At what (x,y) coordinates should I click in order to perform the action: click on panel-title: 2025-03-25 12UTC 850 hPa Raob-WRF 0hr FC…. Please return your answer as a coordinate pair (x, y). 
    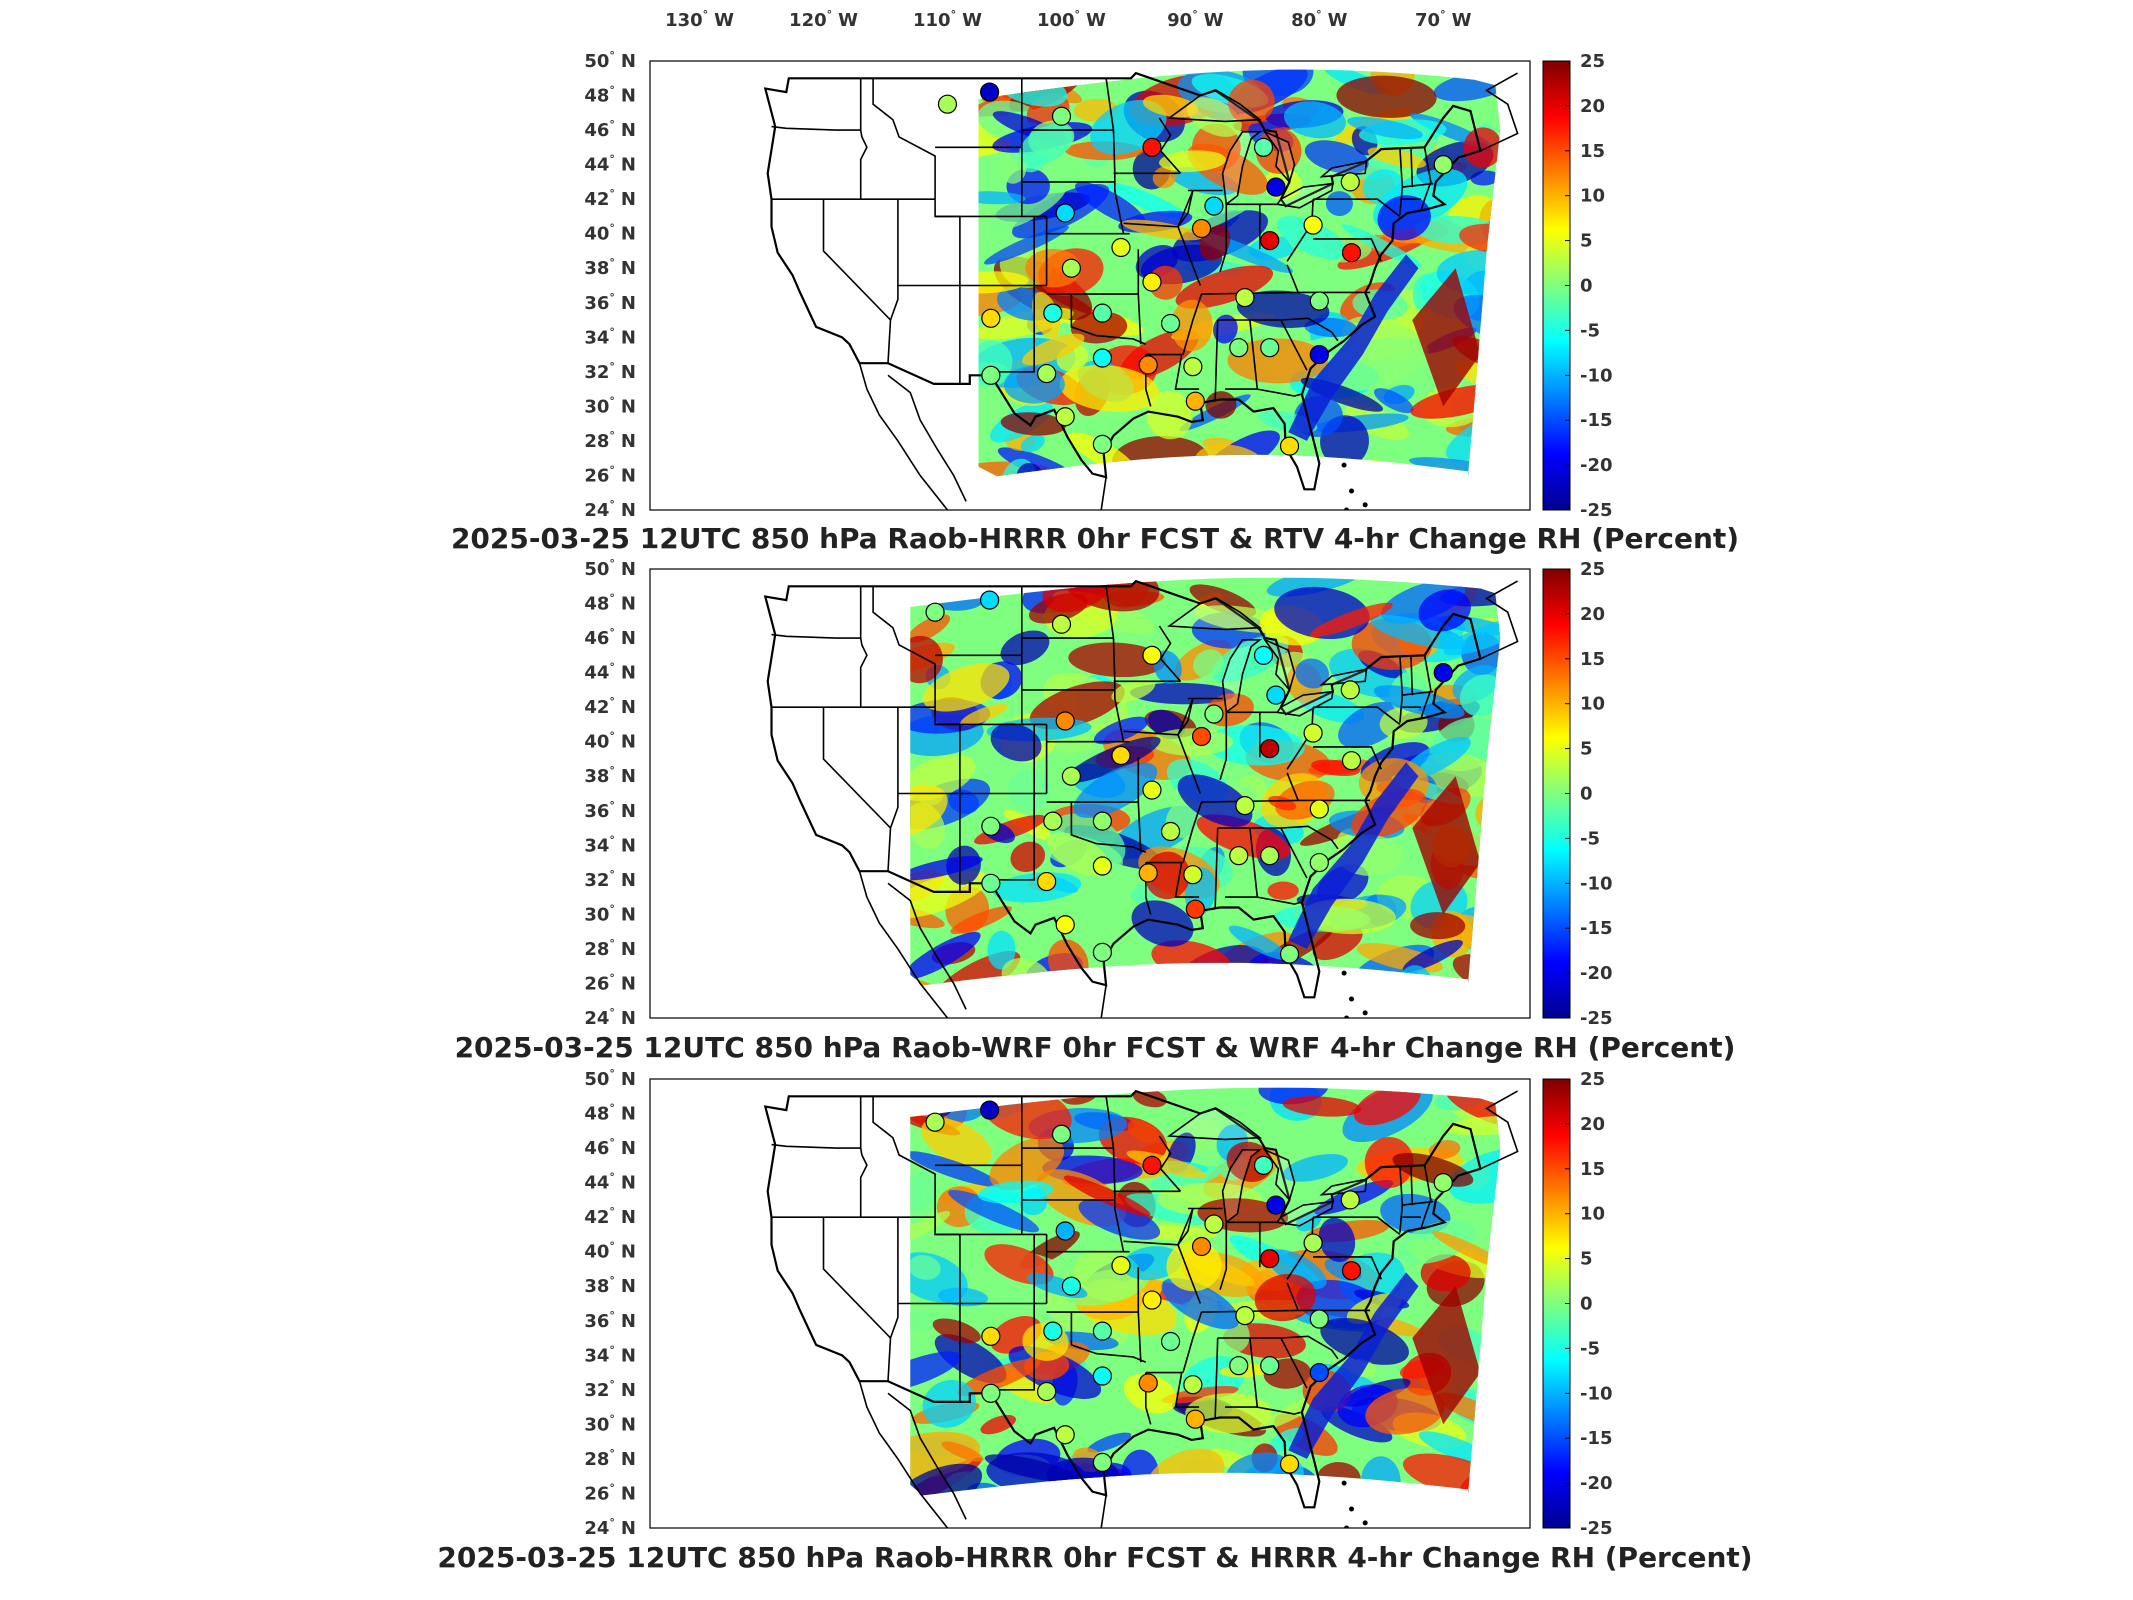
    Looking at the image, I should click on (1095, 1047).